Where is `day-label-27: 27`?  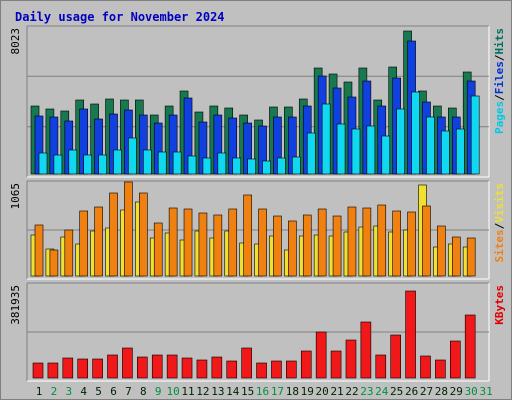
day-label-27: 27 is located at coordinates (426, 391).